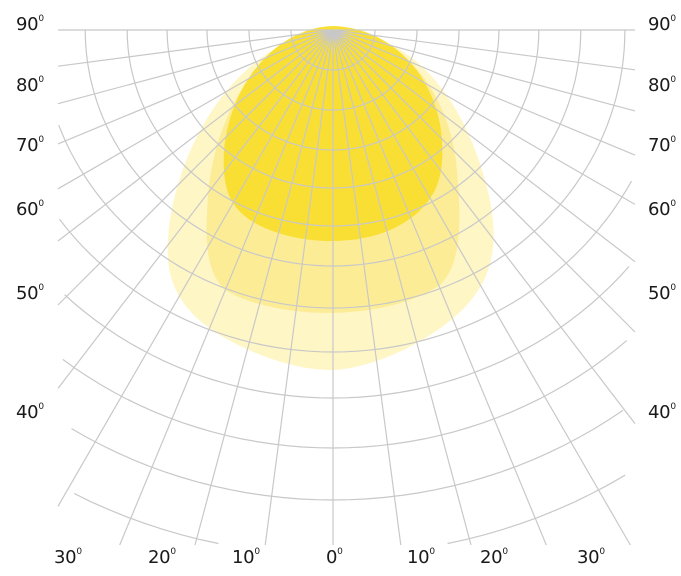  What do you see at coordinates (591, 557) in the screenshot?
I see `bottom-label-30-right: 300` at bounding box center [591, 557].